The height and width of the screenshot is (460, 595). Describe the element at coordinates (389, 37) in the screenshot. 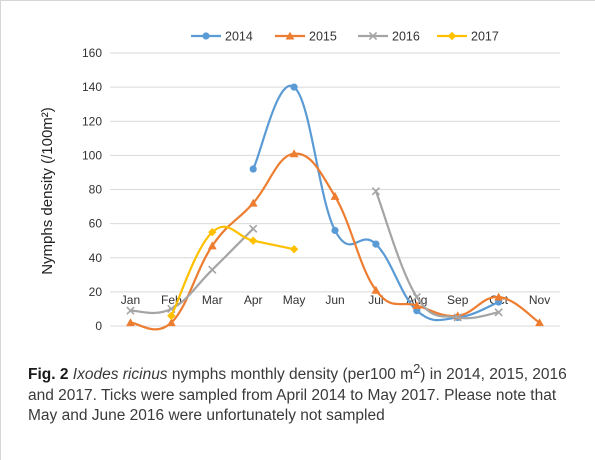

I see `legend-item-2016: 2016` at that location.